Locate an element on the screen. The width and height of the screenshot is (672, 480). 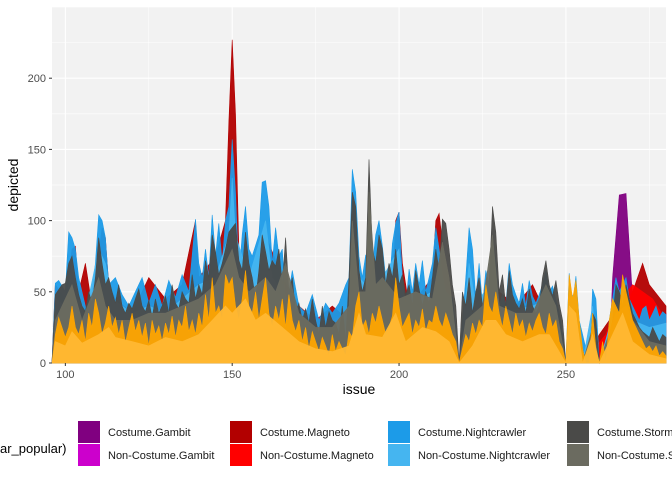
legend-swatch-non-costume-magneto is located at coordinates (241, 455).